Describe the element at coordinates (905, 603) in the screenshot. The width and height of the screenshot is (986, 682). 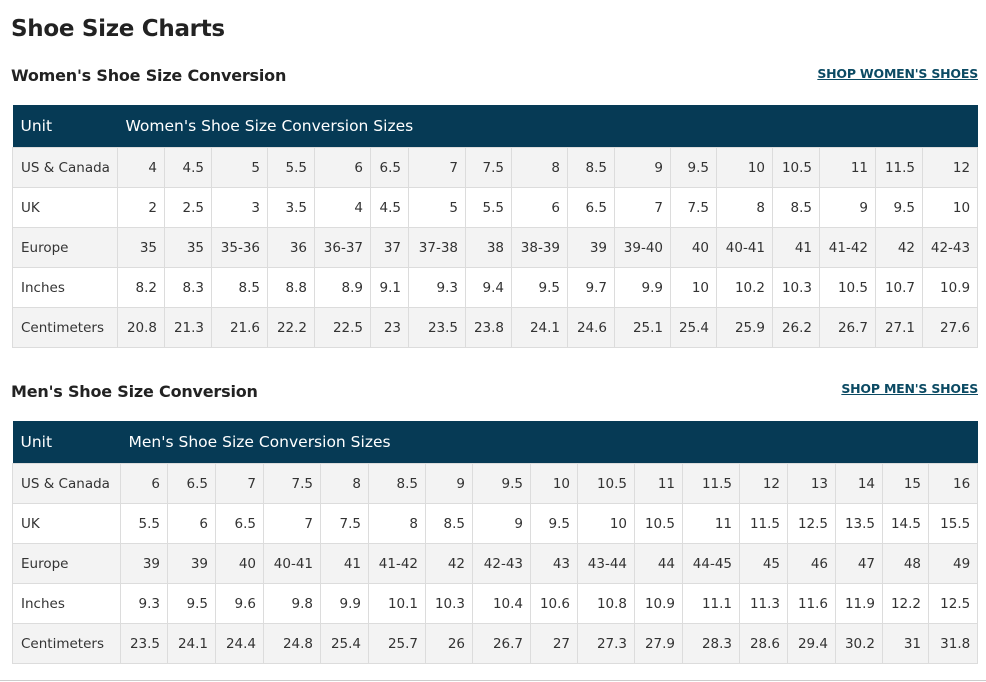
I see `size-cell: 12.2` at that location.